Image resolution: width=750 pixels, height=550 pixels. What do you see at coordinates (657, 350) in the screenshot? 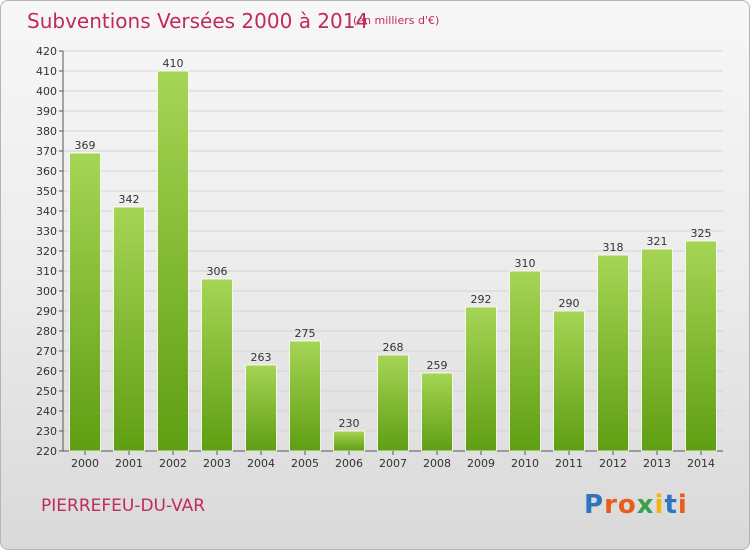
I see `bar-2013` at bounding box center [657, 350].